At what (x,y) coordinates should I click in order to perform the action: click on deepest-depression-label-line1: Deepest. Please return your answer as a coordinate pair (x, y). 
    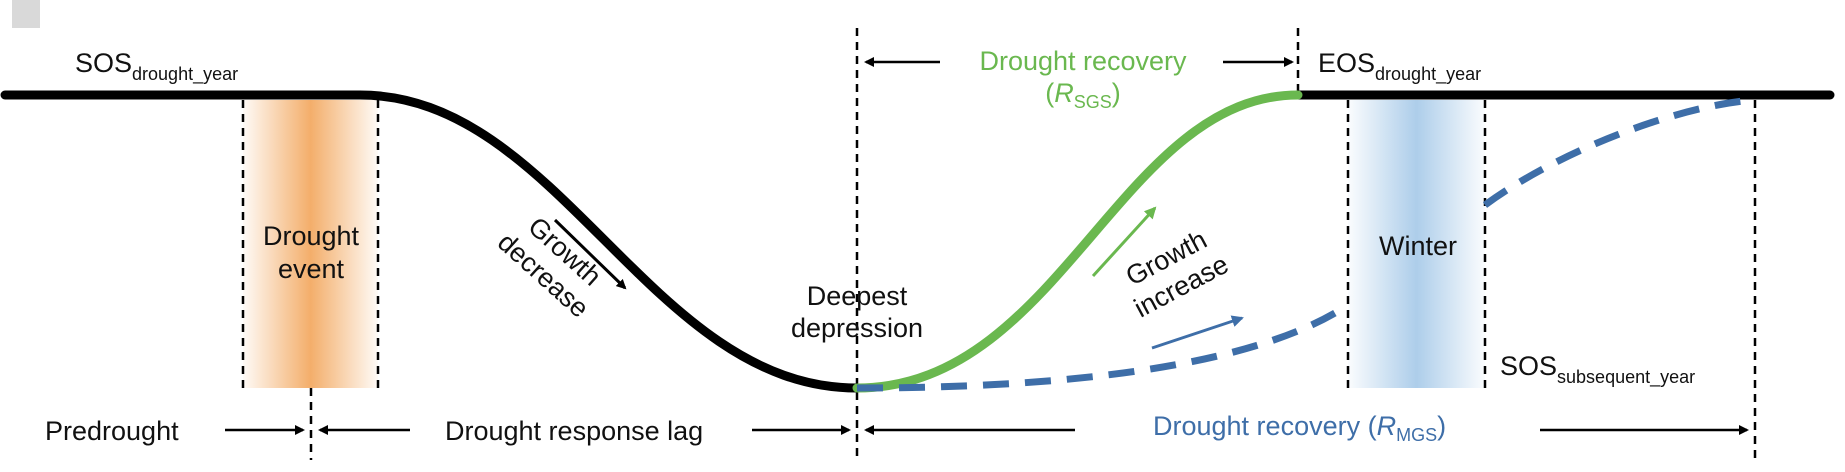
    Looking at the image, I should click on (857, 296).